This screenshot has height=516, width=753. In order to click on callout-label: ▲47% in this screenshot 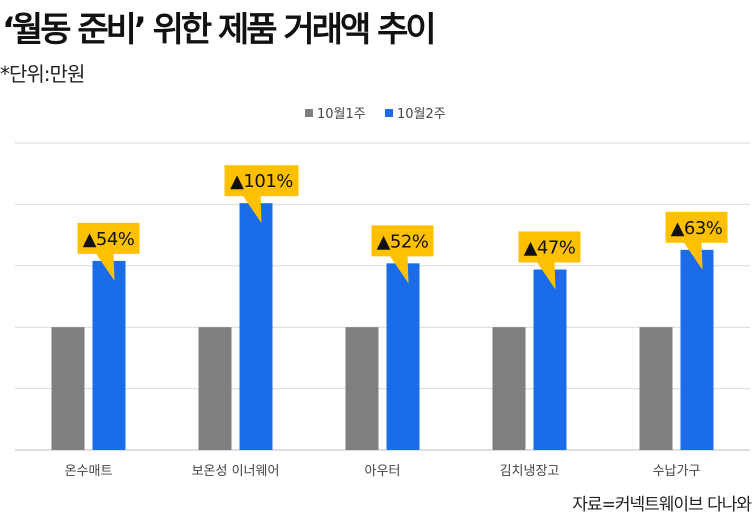, I will do `click(550, 247)`.